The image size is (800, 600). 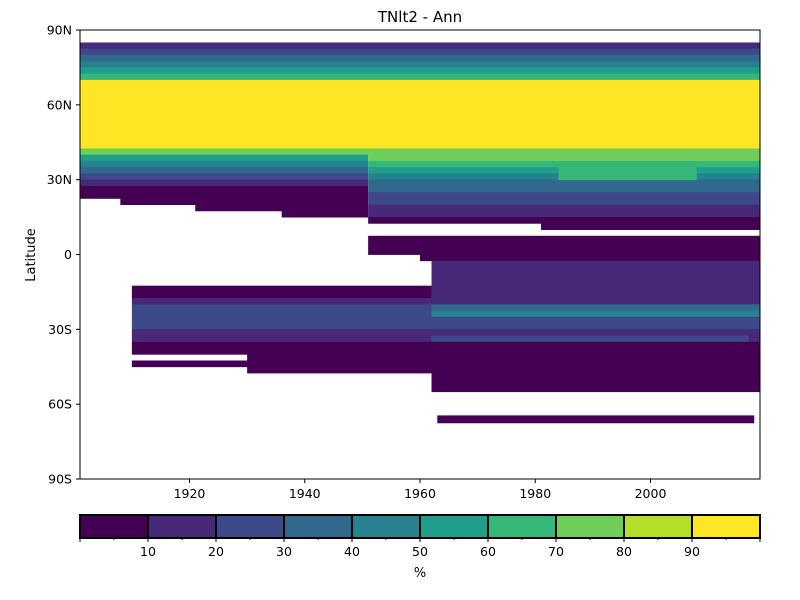 I want to click on x-tick-label: 2000, so click(x=651, y=493).